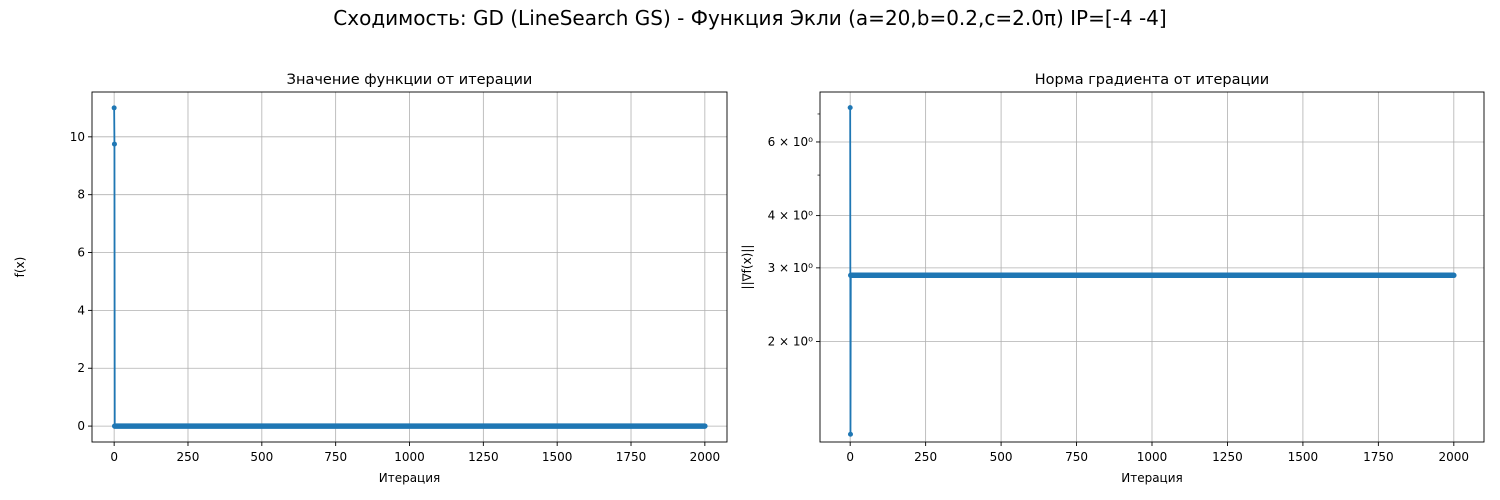 The image size is (1500, 500). What do you see at coordinates (77, 137) in the screenshot?
I see `y-tick-label: 10` at bounding box center [77, 137].